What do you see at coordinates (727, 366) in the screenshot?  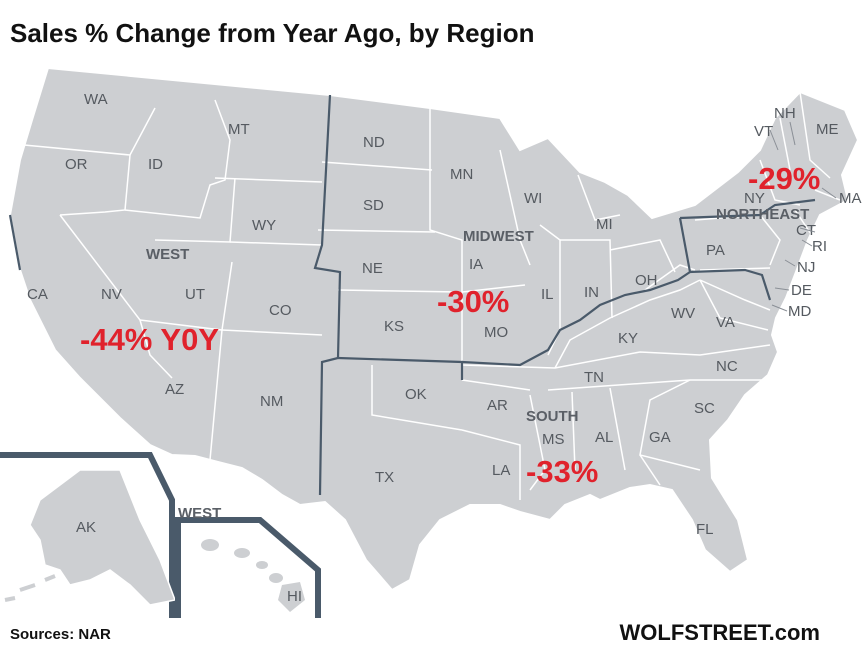 I see `state-label-nc: NC` at bounding box center [727, 366].